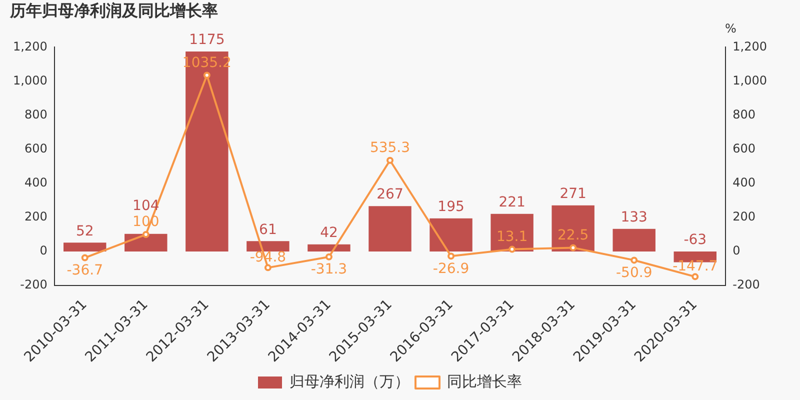 The width and height of the screenshot is (800, 400). I want to click on chart-title: 历年归母净利润及同比增长率, so click(113, 10).